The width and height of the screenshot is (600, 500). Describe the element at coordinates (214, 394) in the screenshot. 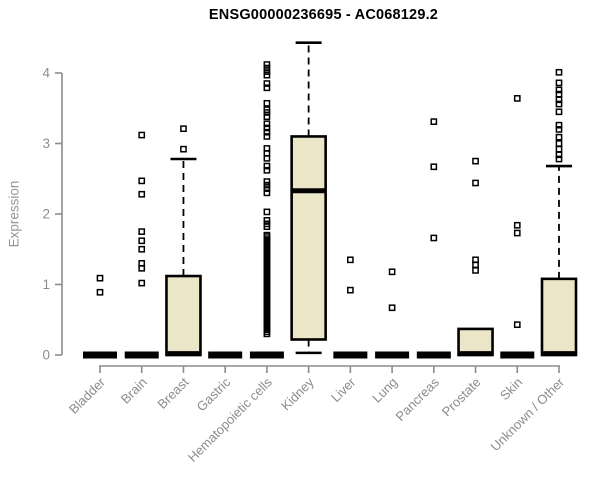

I see `x-tick-label: Gastric` at that location.